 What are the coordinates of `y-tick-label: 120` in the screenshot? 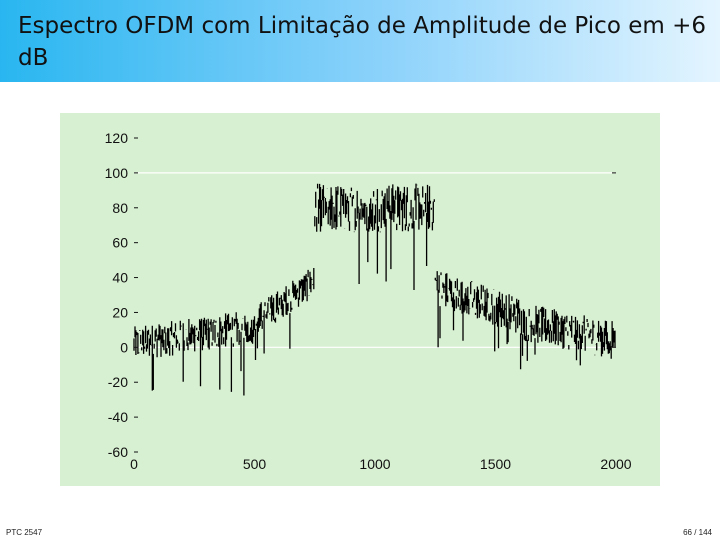 It's located at (117, 138).